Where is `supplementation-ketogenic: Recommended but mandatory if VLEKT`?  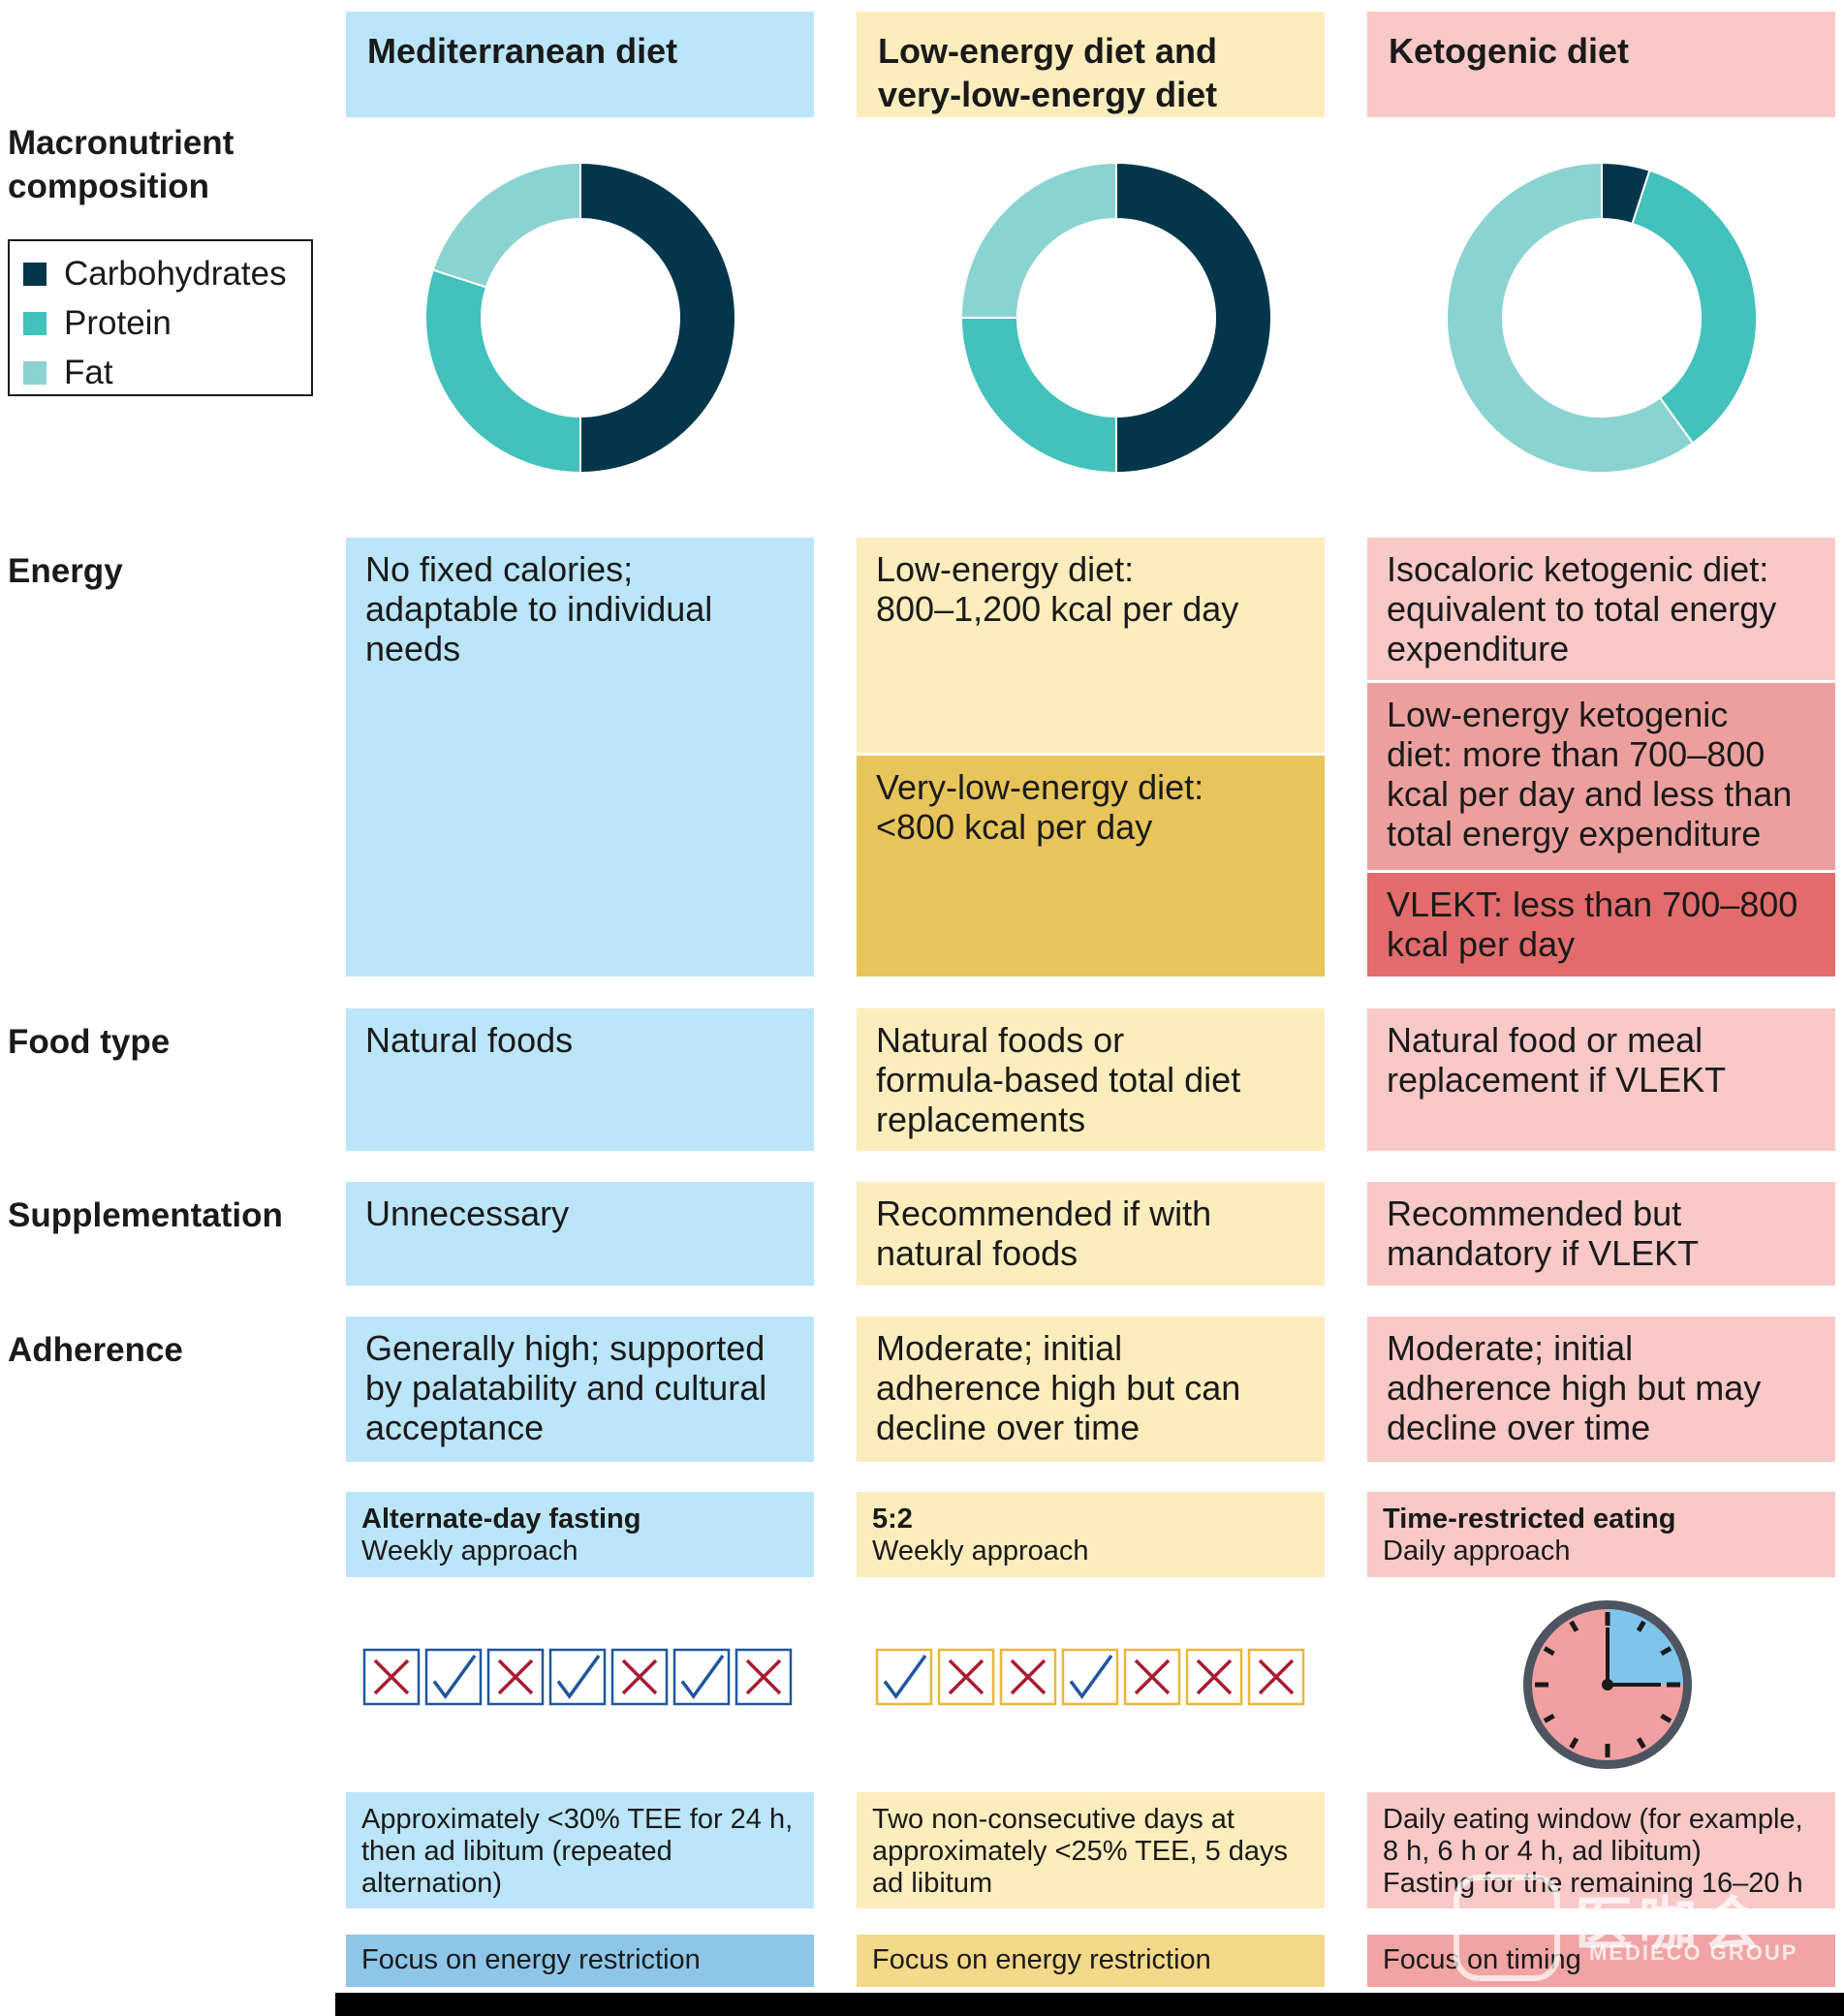 supplementation-ketogenic: Recommended but mandatory if VLEKT is located at coordinates (1601, 1234).